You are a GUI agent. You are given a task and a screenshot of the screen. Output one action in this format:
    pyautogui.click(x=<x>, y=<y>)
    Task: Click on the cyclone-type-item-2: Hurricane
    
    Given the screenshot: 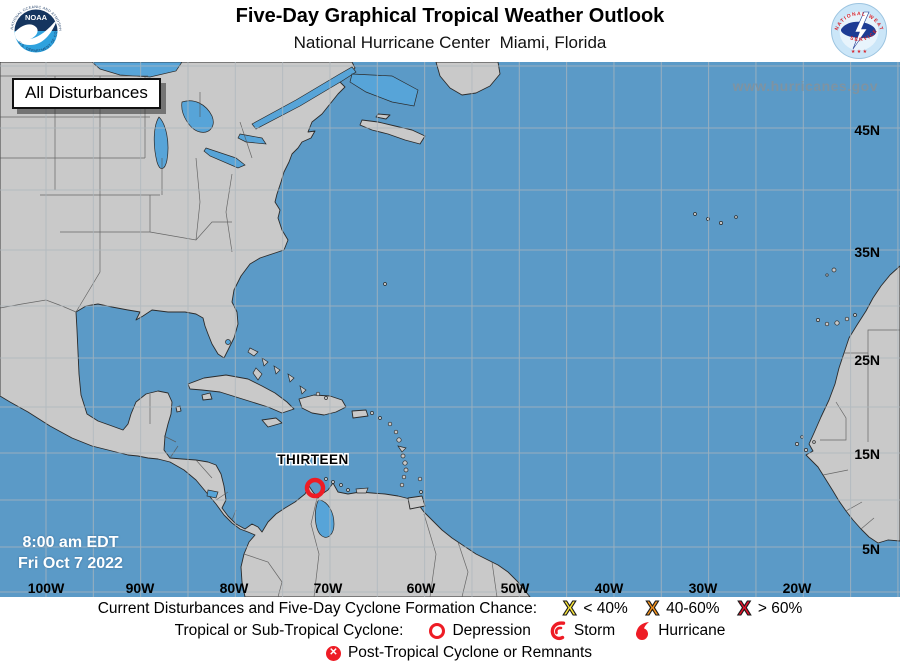 What is the action you would take?
    pyautogui.click(x=679, y=631)
    